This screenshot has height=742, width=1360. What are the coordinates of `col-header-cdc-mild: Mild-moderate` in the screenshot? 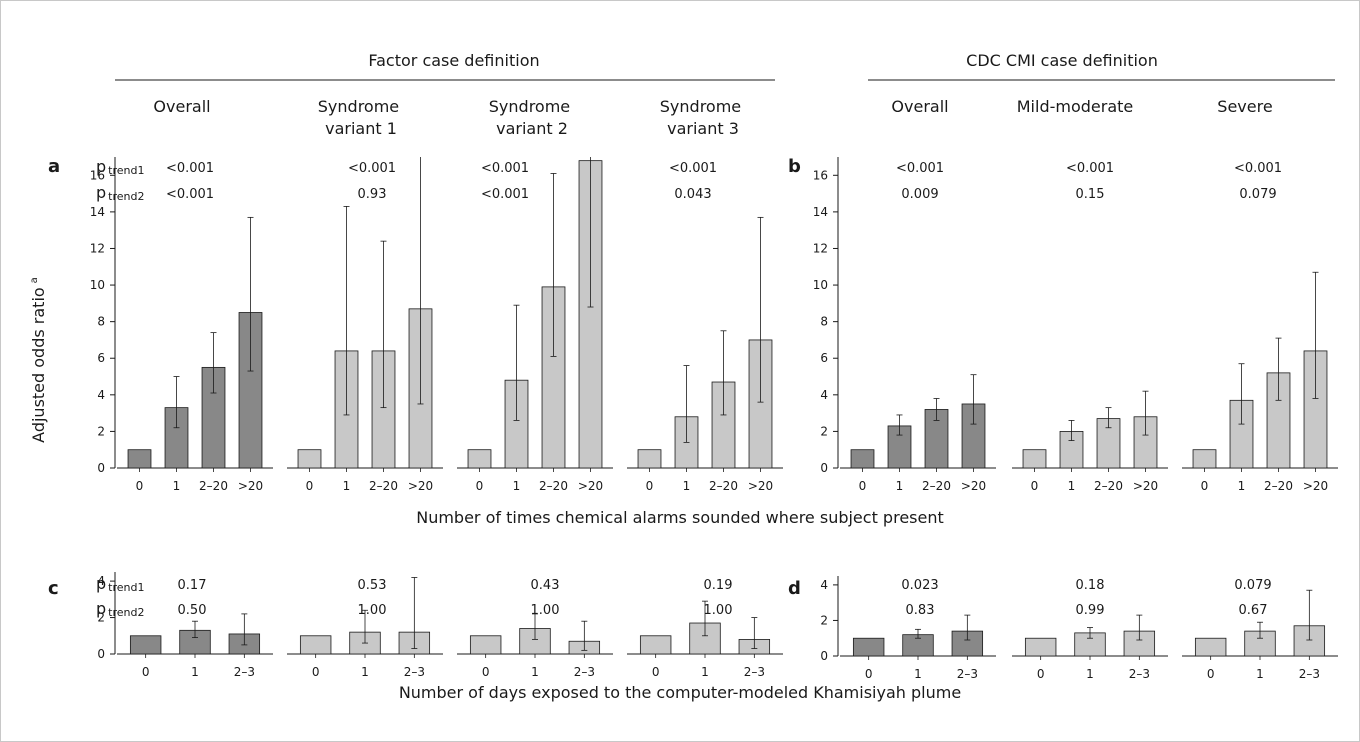 It's located at (1075, 106).